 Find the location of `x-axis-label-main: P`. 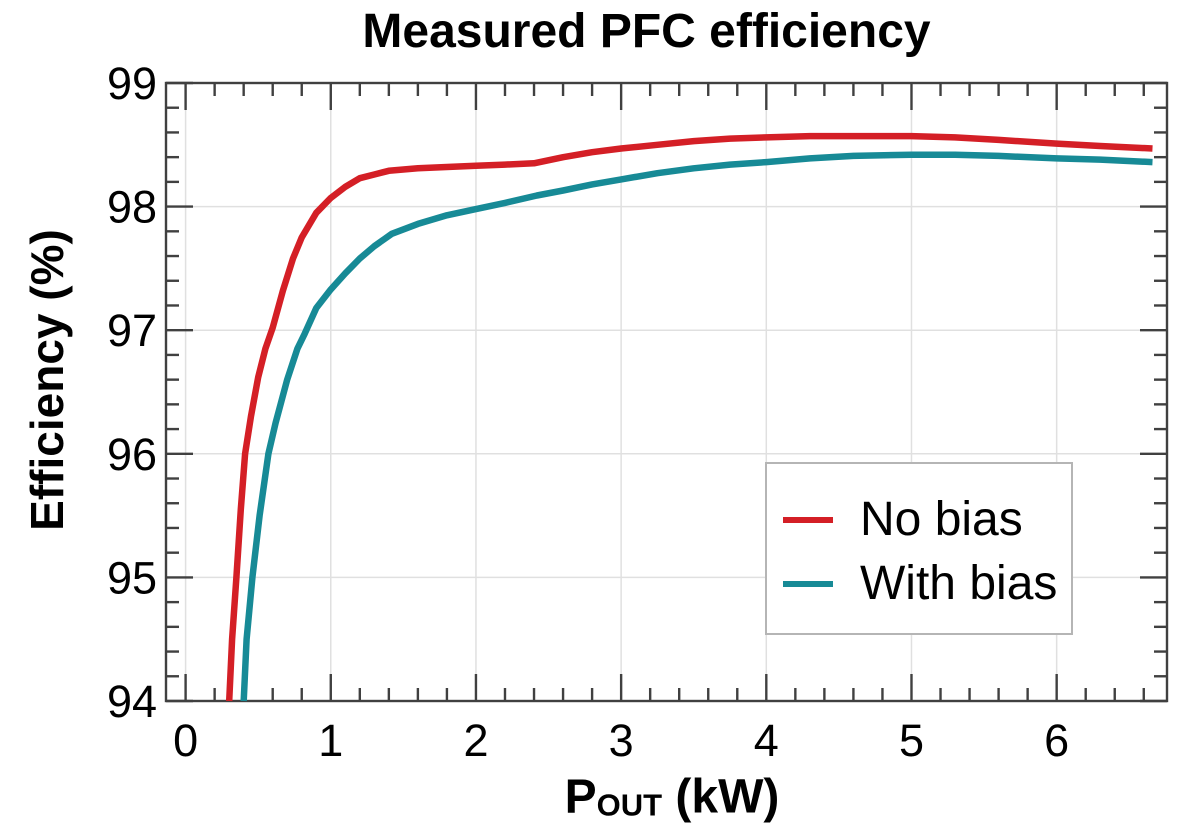

x-axis-label-main: P is located at coordinates (580, 797).